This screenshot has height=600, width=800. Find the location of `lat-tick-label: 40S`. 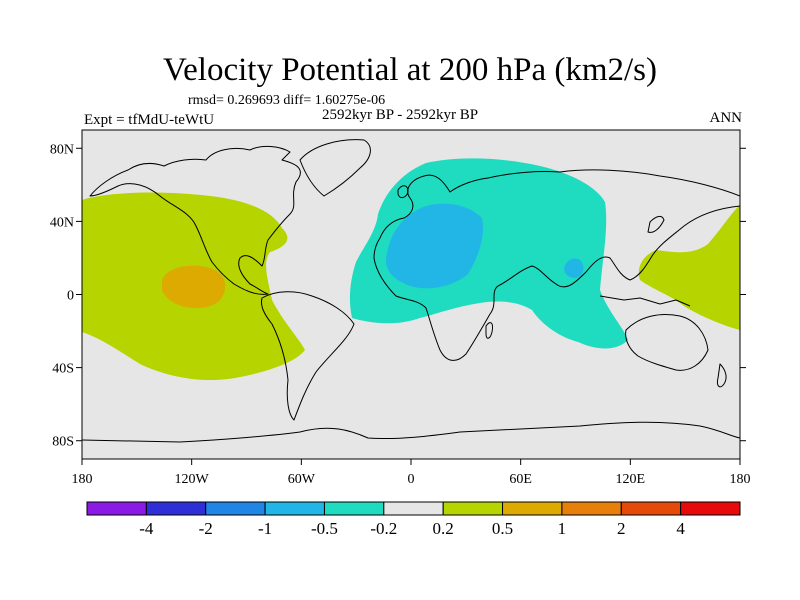

lat-tick-label: 40S is located at coordinates (63, 369).